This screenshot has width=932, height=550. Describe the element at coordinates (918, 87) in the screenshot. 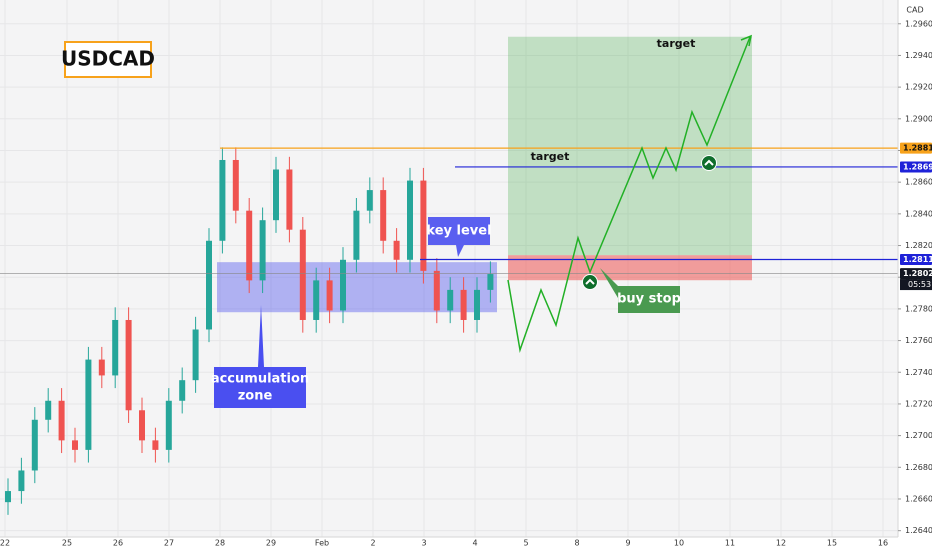

I see `y-tick-label: 1.29200` at that location.